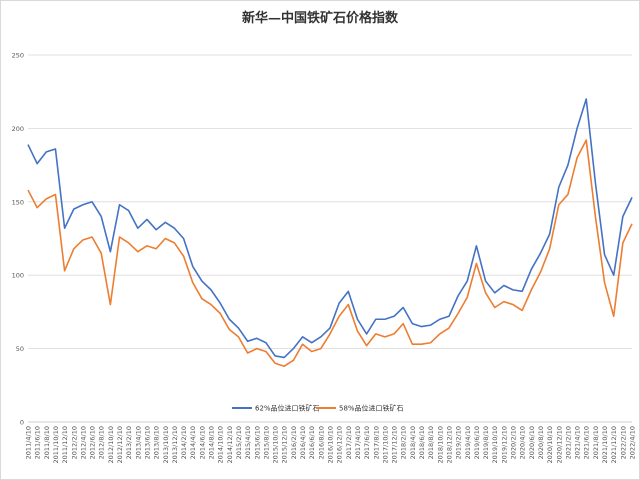 This screenshot has width=640, height=480. I want to click on x-tick-label: 2012/4/10, so click(83, 442).